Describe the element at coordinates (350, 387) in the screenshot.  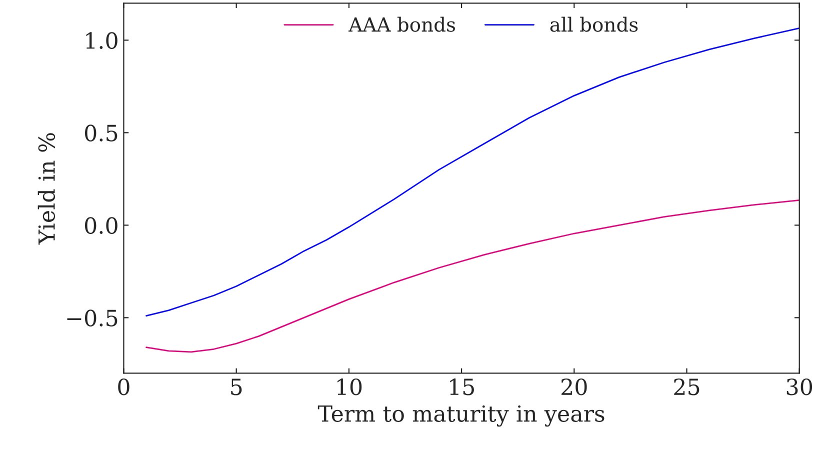
I see `x-tick-label: 10` at that location.